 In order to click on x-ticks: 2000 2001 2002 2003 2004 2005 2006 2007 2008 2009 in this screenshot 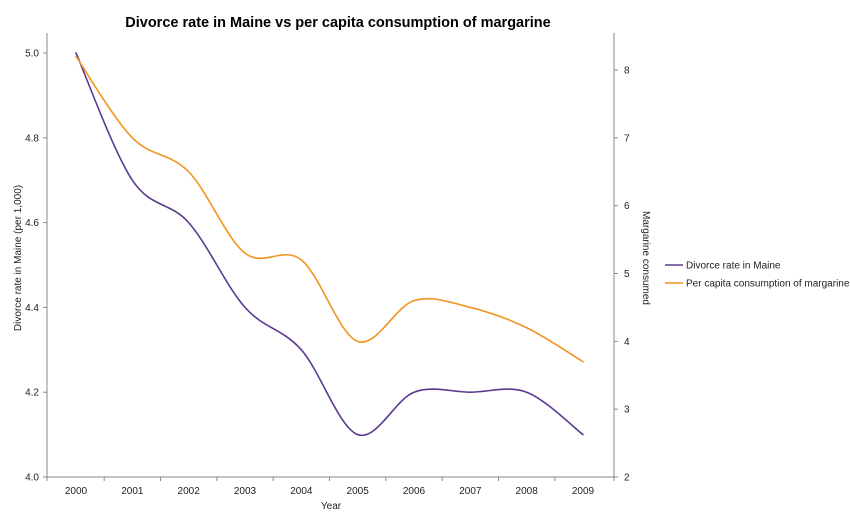, I will do `click(330, 487)`.